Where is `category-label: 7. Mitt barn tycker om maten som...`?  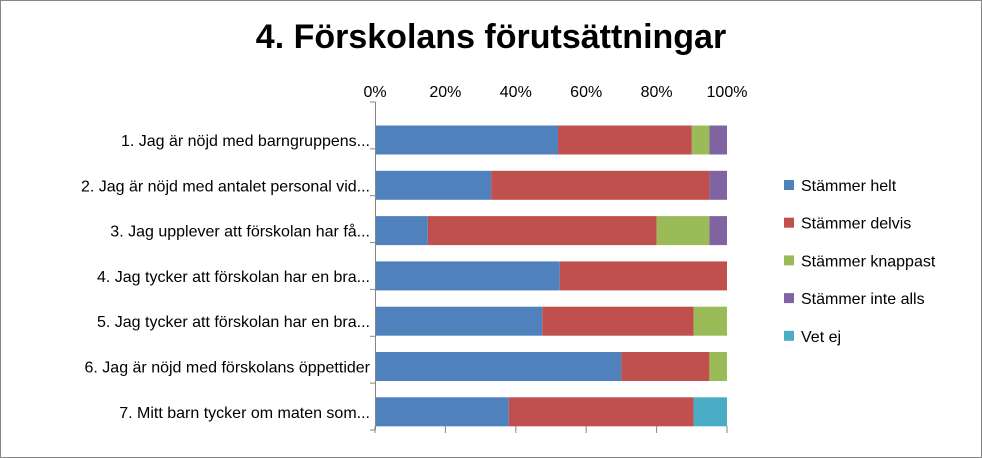 category-label: 7. Mitt barn tycker om maten som... is located at coordinates (244, 413).